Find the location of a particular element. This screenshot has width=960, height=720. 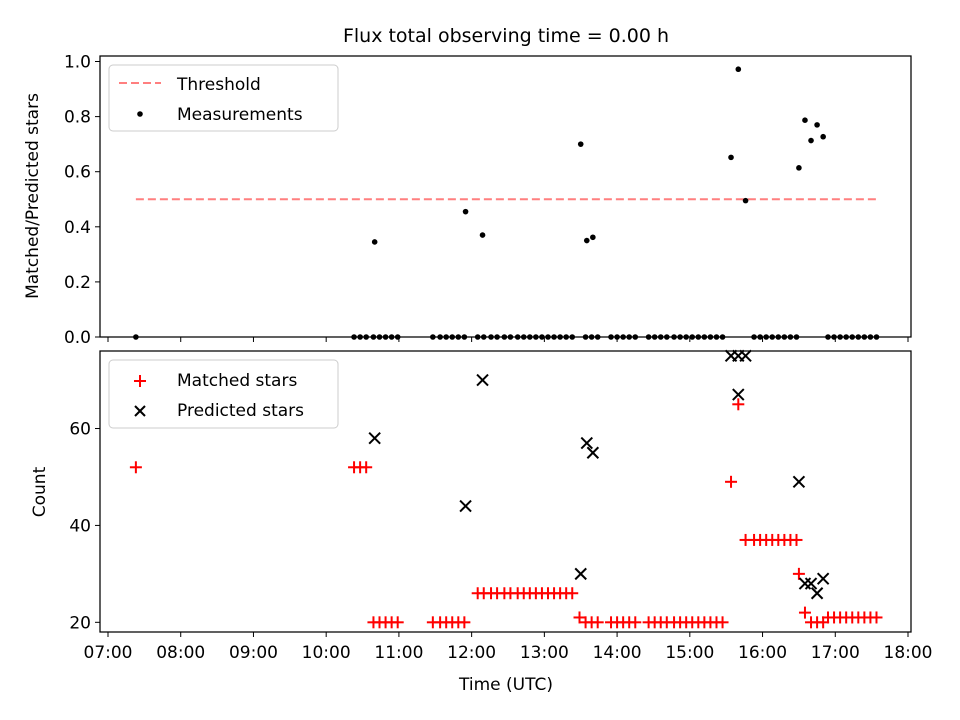

legend-predicted-swatch is located at coordinates (140, 411).